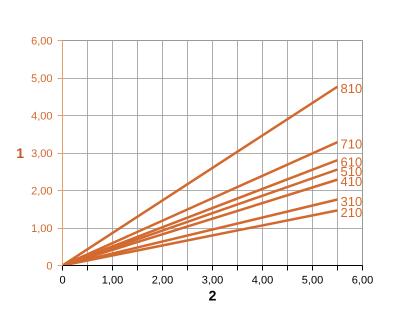 The width and height of the screenshot is (400, 312). I want to click on x-tick-label: 2,00, so click(163, 280).